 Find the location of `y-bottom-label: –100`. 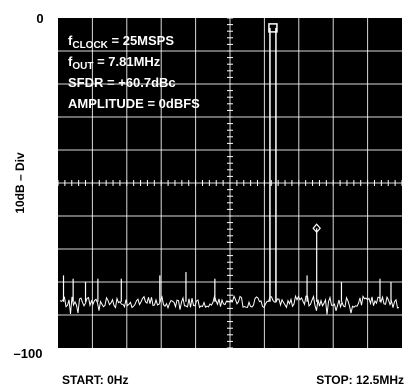

y-bottom-label: –100 is located at coordinates (28, 353).